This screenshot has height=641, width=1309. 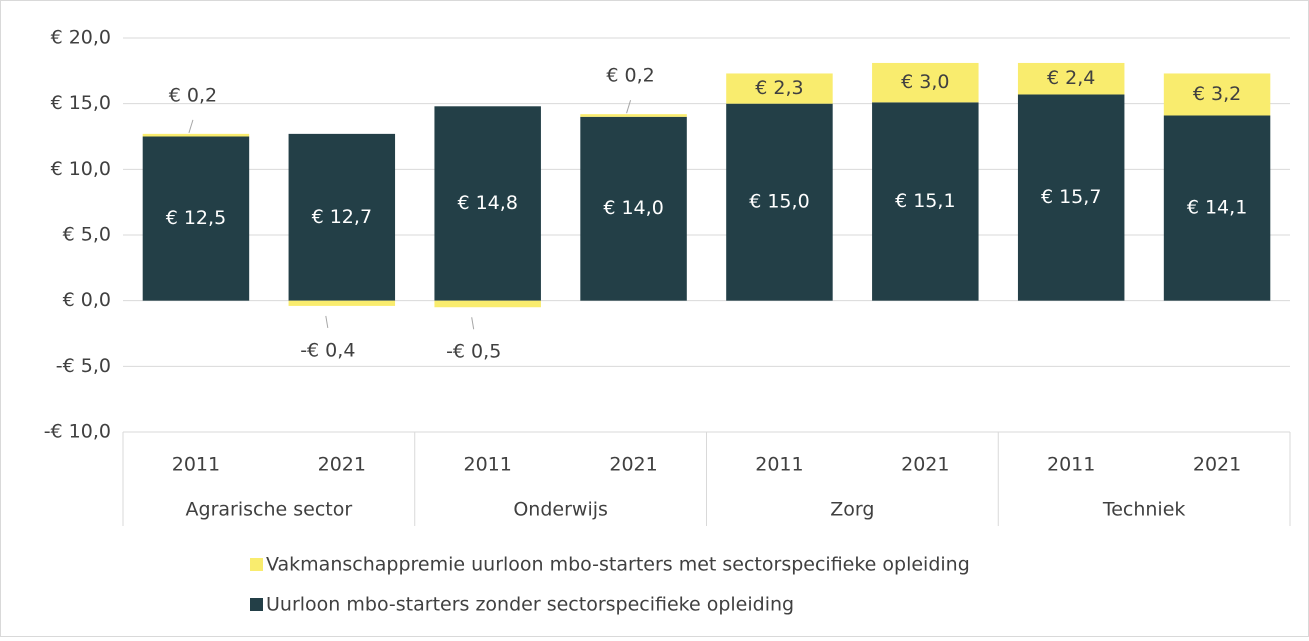 What do you see at coordinates (560, 510) in the screenshot?
I see `group-label: Onderwijs` at bounding box center [560, 510].